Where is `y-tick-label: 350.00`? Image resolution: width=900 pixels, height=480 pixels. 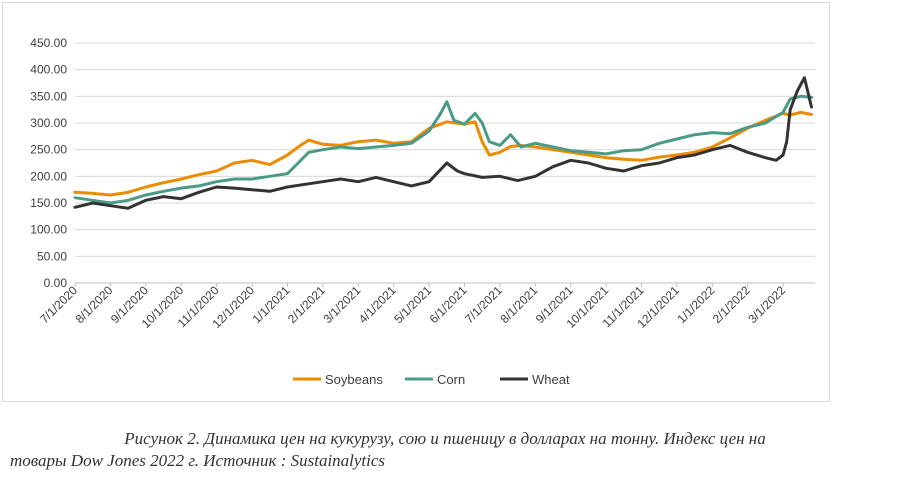
y-tick-label: 350.00 is located at coordinates (48, 96).